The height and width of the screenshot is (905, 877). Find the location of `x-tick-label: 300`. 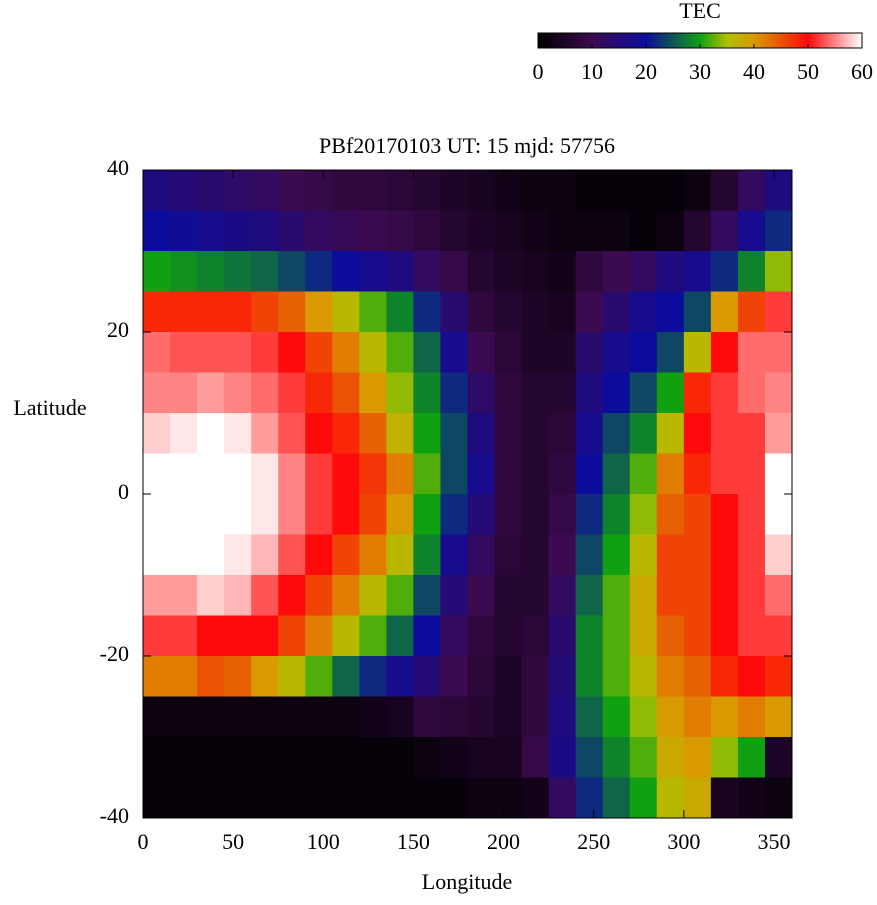

x-tick-label: 300 is located at coordinates (683, 841).